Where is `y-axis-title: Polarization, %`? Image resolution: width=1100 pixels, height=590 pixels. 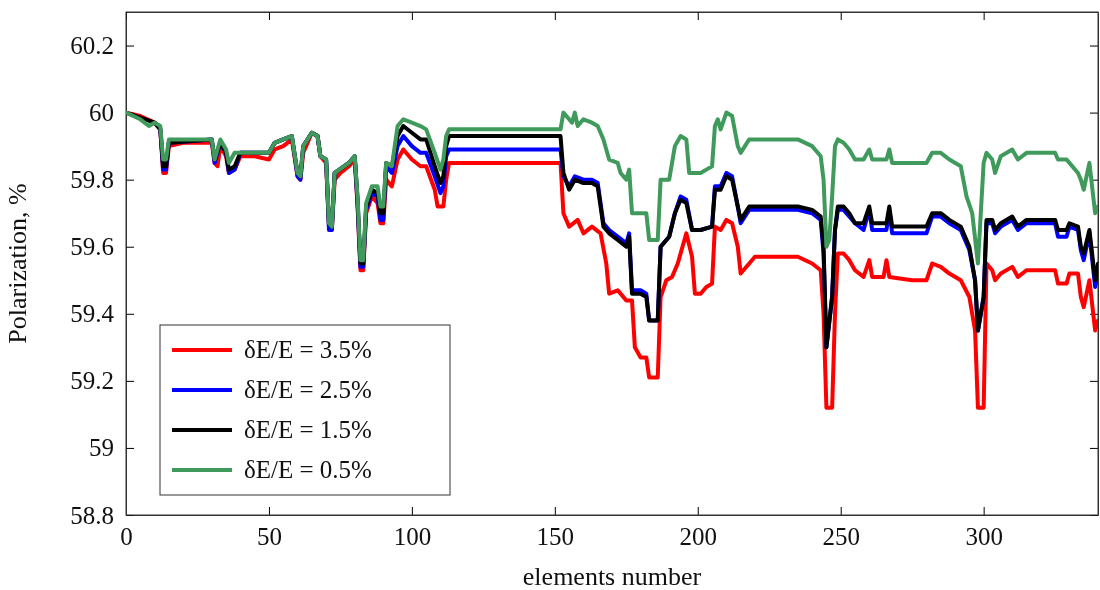
y-axis-title: Polarization, % is located at coordinates (17, 263).